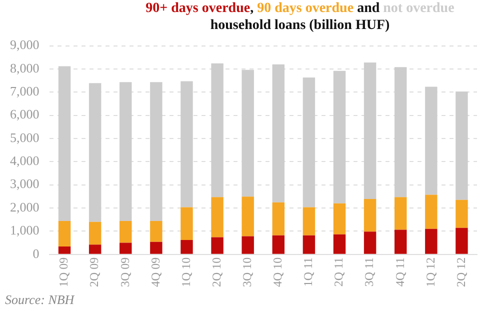  I want to click on y-tick-label: 3,000, so click(25, 184).